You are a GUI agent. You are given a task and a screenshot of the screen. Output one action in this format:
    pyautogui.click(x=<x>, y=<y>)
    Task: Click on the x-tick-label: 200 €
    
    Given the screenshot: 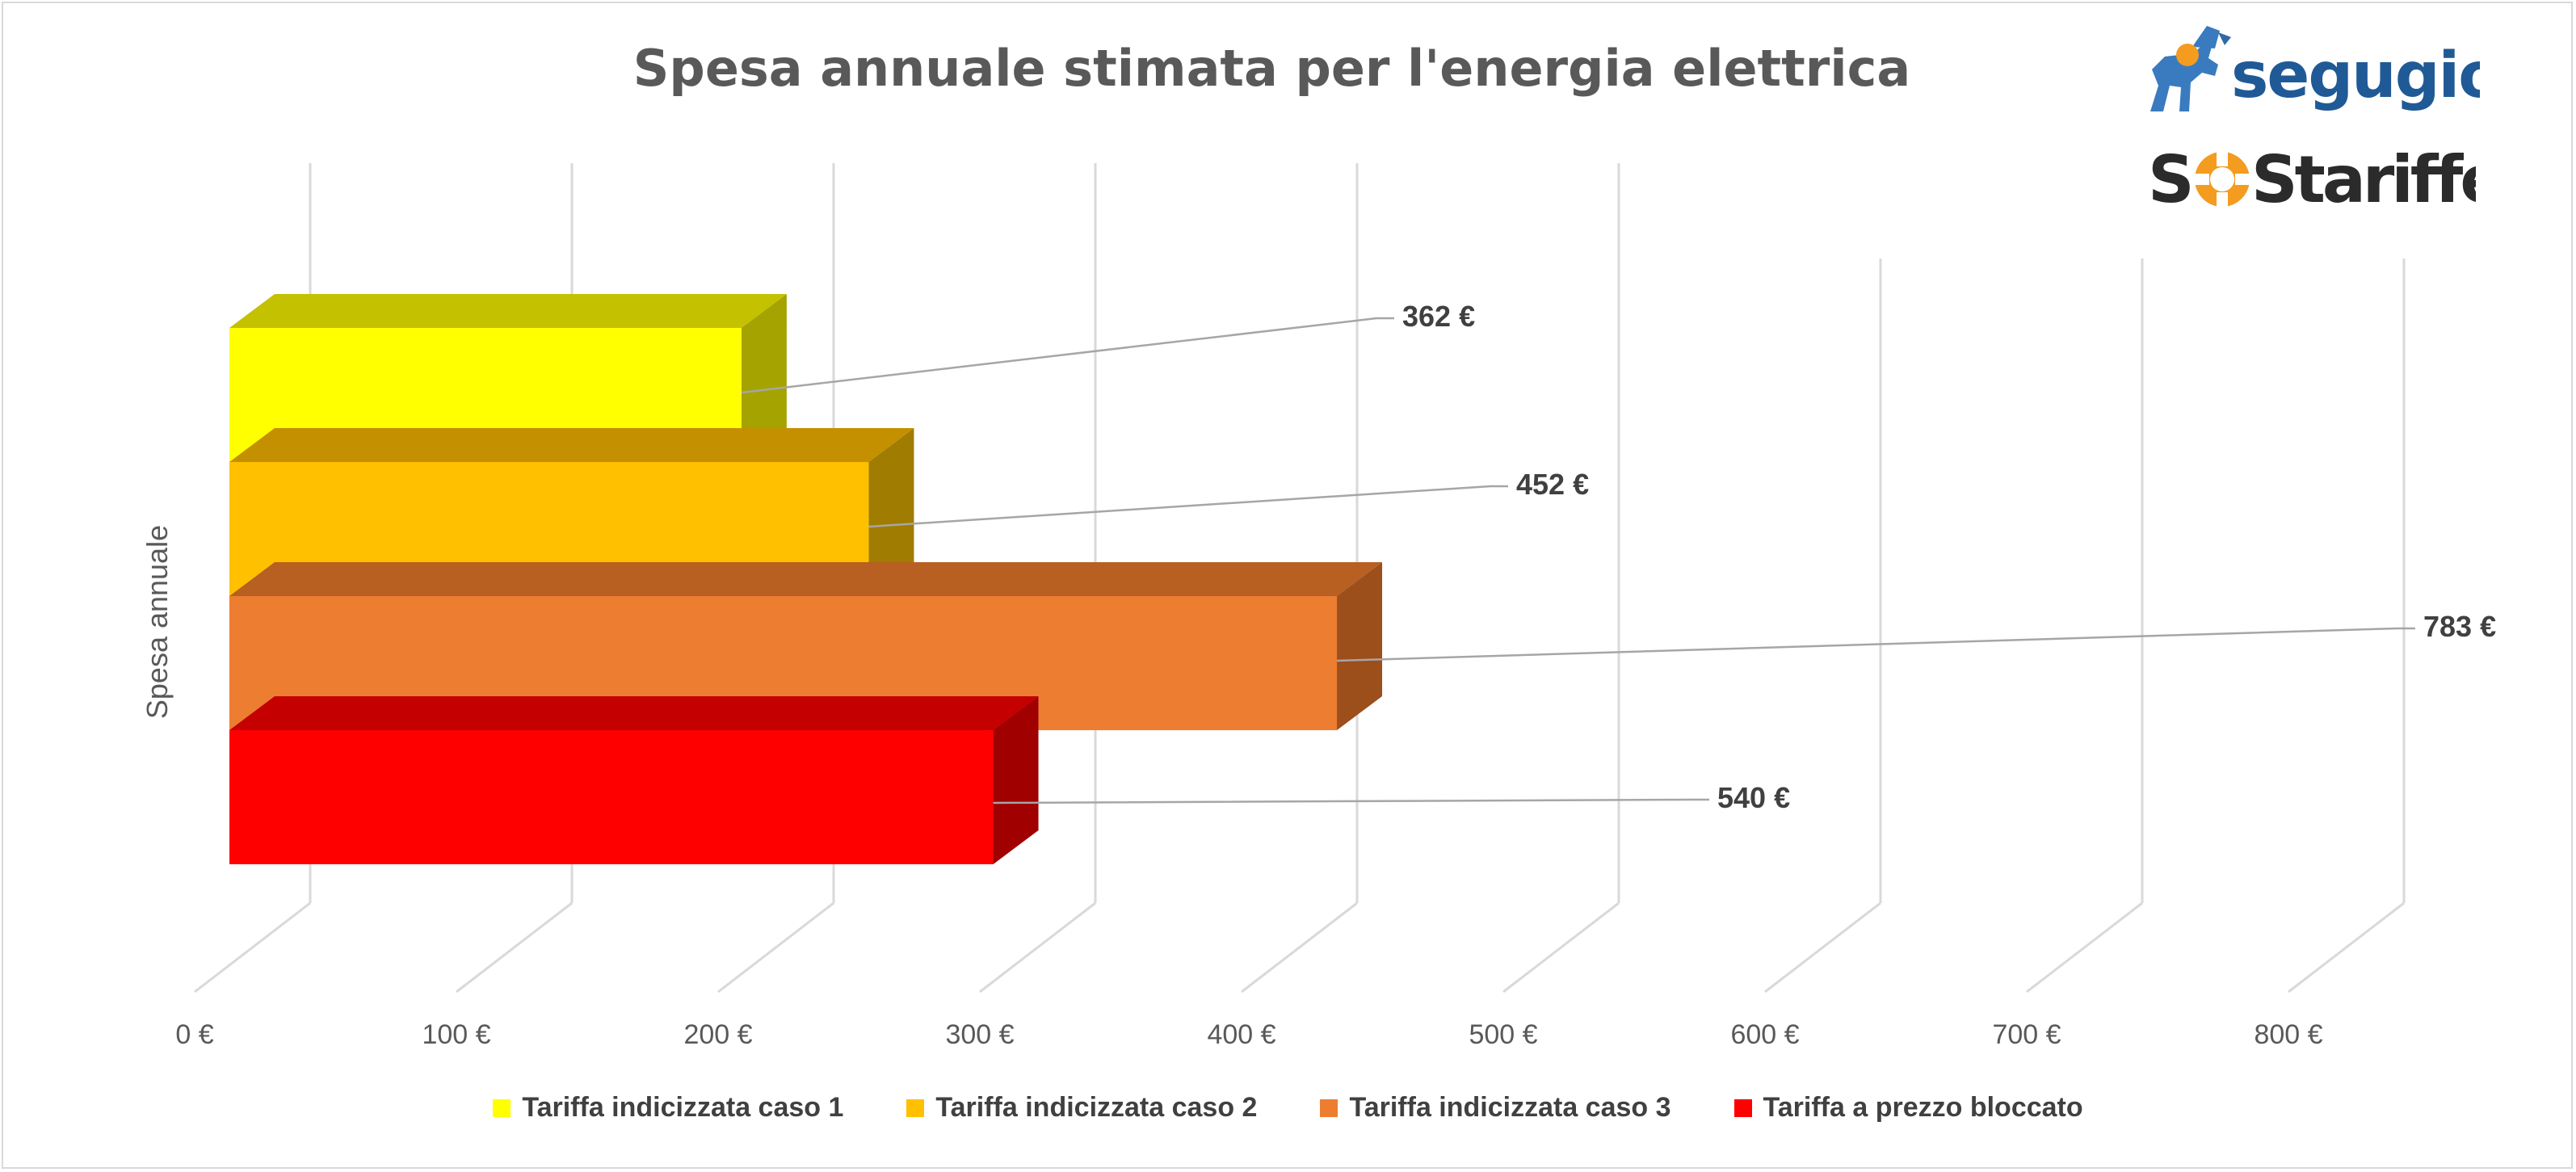 What is the action you would take?
    pyautogui.click(x=718, y=1034)
    